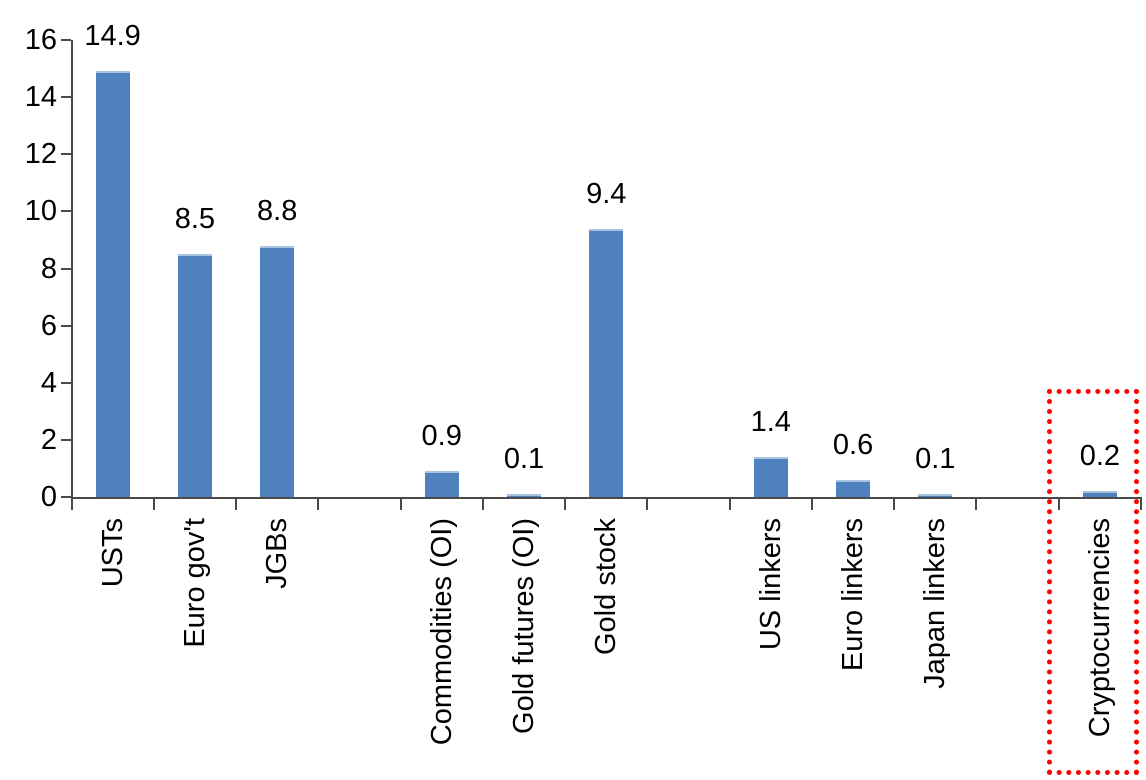  I want to click on bar-value-label: 9.4, so click(606, 194).